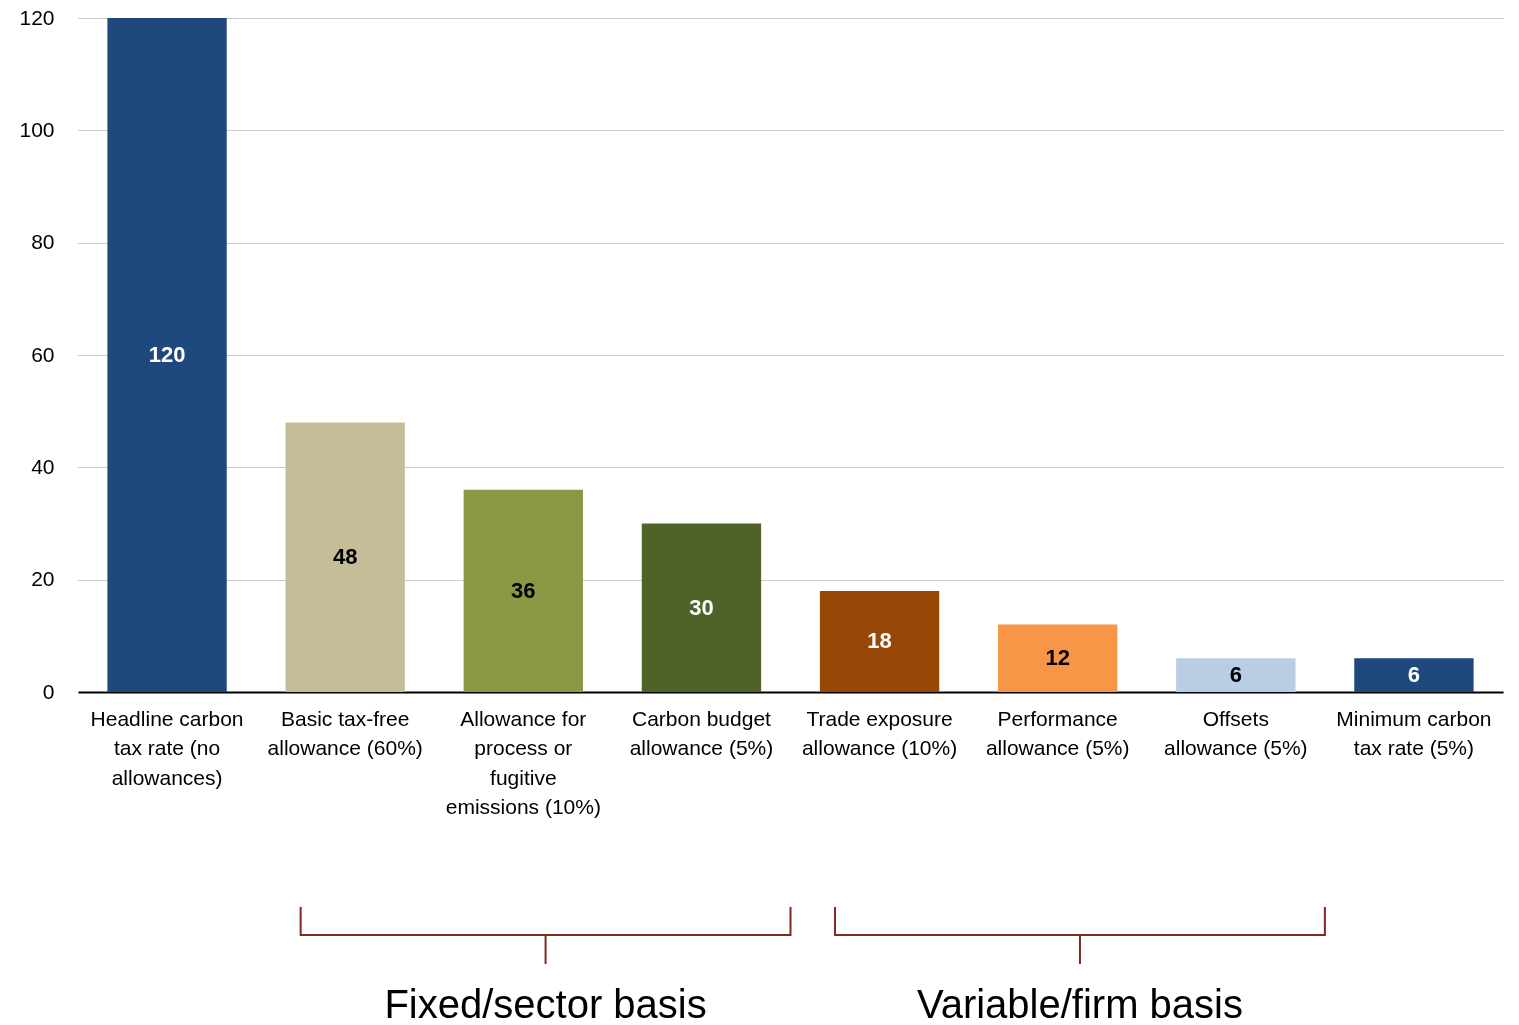 This screenshot has width=1519, height=1025. I want to click on x-tick-label: Carbon budget allowance (5%), so click(701, 732).